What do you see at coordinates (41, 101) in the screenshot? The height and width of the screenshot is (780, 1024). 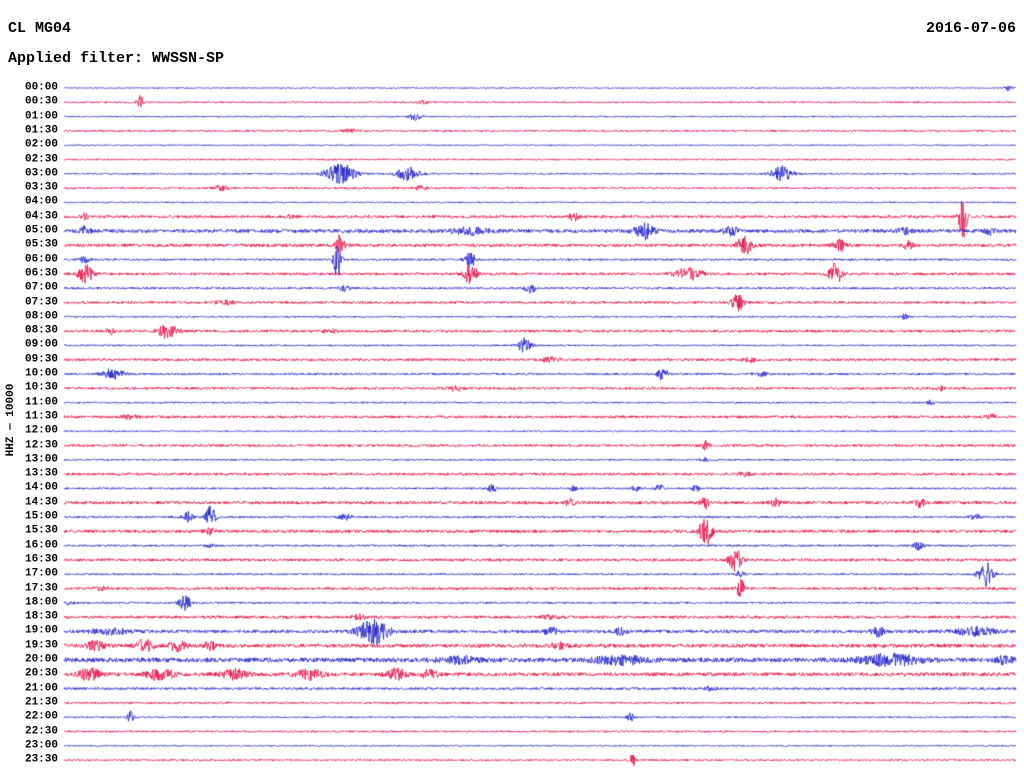 I see `time-label: 00:30` at bounding box center [41, 101].